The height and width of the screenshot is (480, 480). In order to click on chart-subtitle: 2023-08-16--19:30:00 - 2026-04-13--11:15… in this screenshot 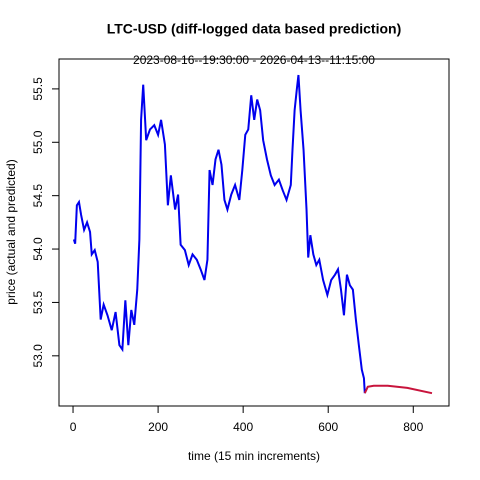, I will do `click(254, 60)`.